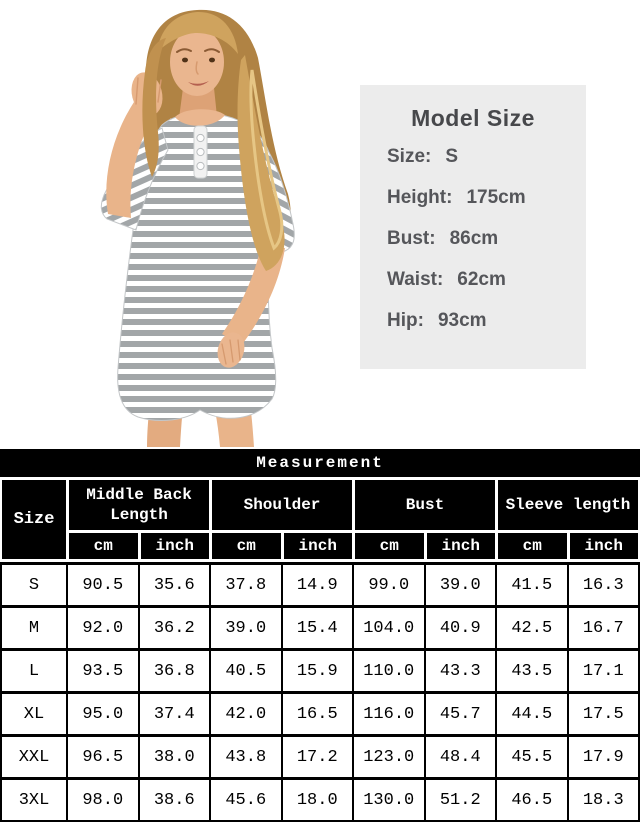 The height and width of the screenshot is (822, 640). Describe the element at coordinates (34, 585) in the screenshot. I see `size-cell: S` at that location.